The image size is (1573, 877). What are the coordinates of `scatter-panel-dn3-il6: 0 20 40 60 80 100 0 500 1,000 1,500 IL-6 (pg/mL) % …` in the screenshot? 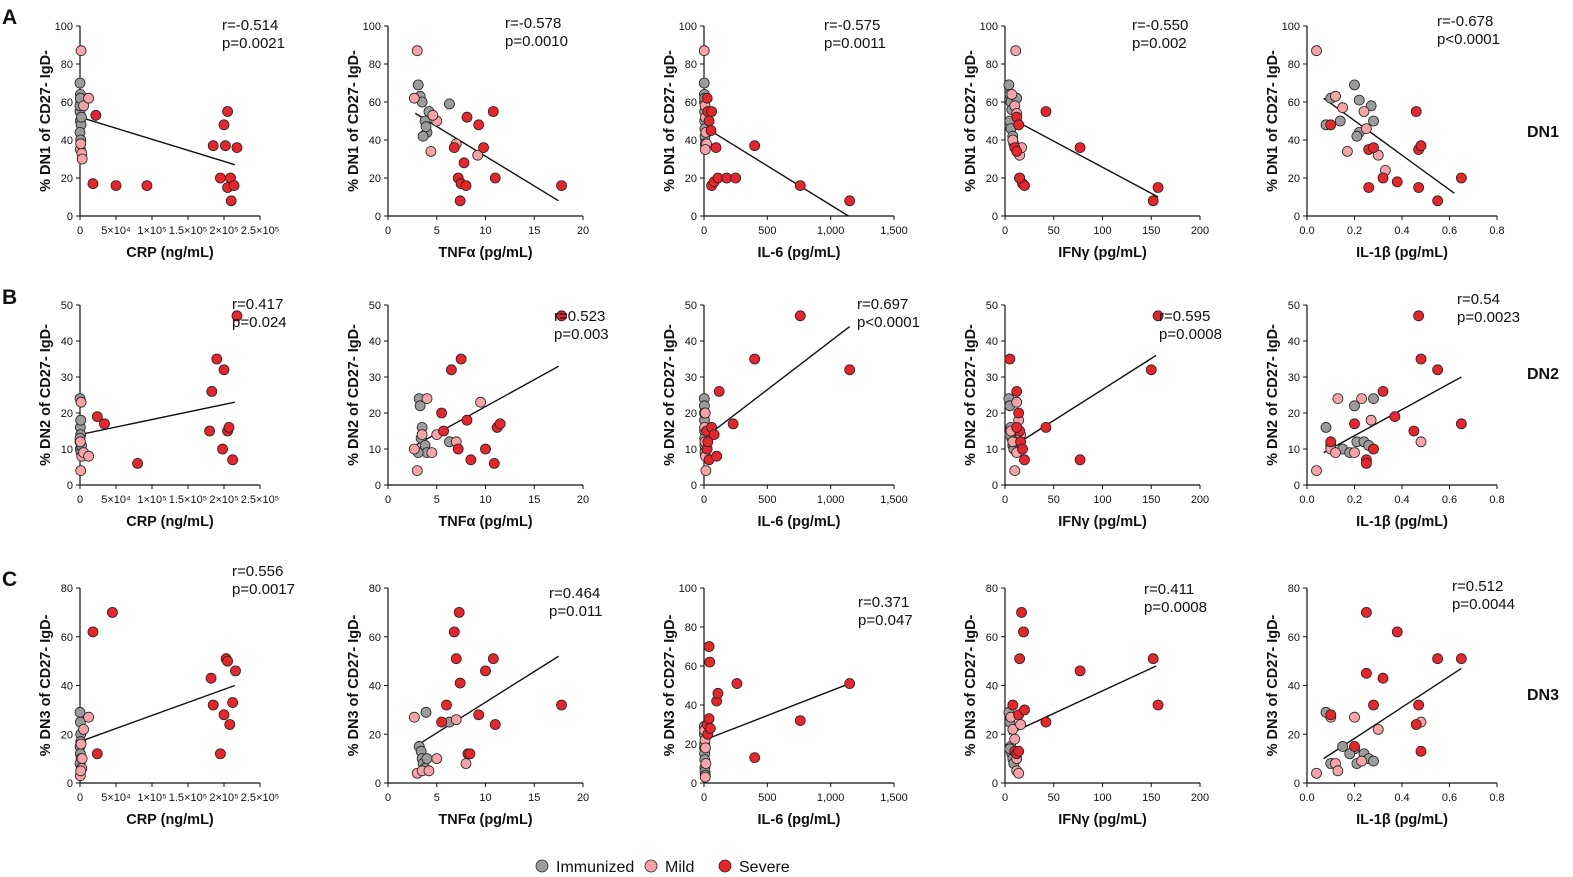 It's located at (787, 705).